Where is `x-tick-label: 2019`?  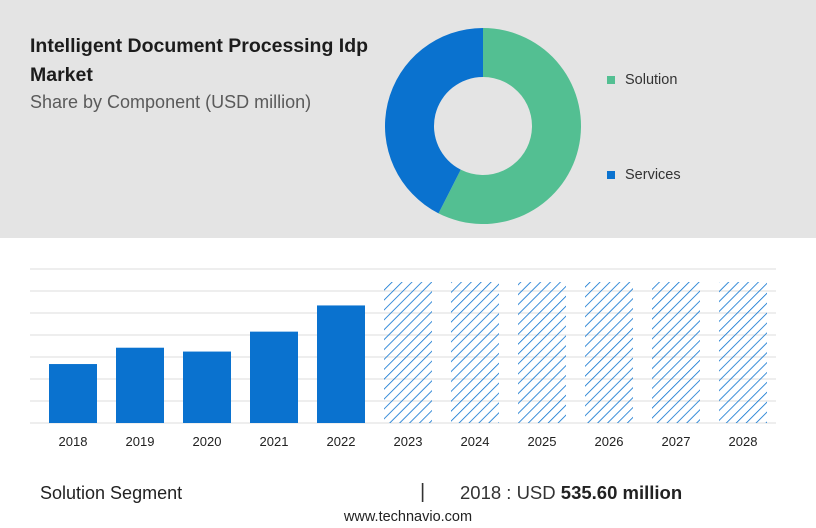
x-tick-label: 2019 is located at coordinates (140, 441).